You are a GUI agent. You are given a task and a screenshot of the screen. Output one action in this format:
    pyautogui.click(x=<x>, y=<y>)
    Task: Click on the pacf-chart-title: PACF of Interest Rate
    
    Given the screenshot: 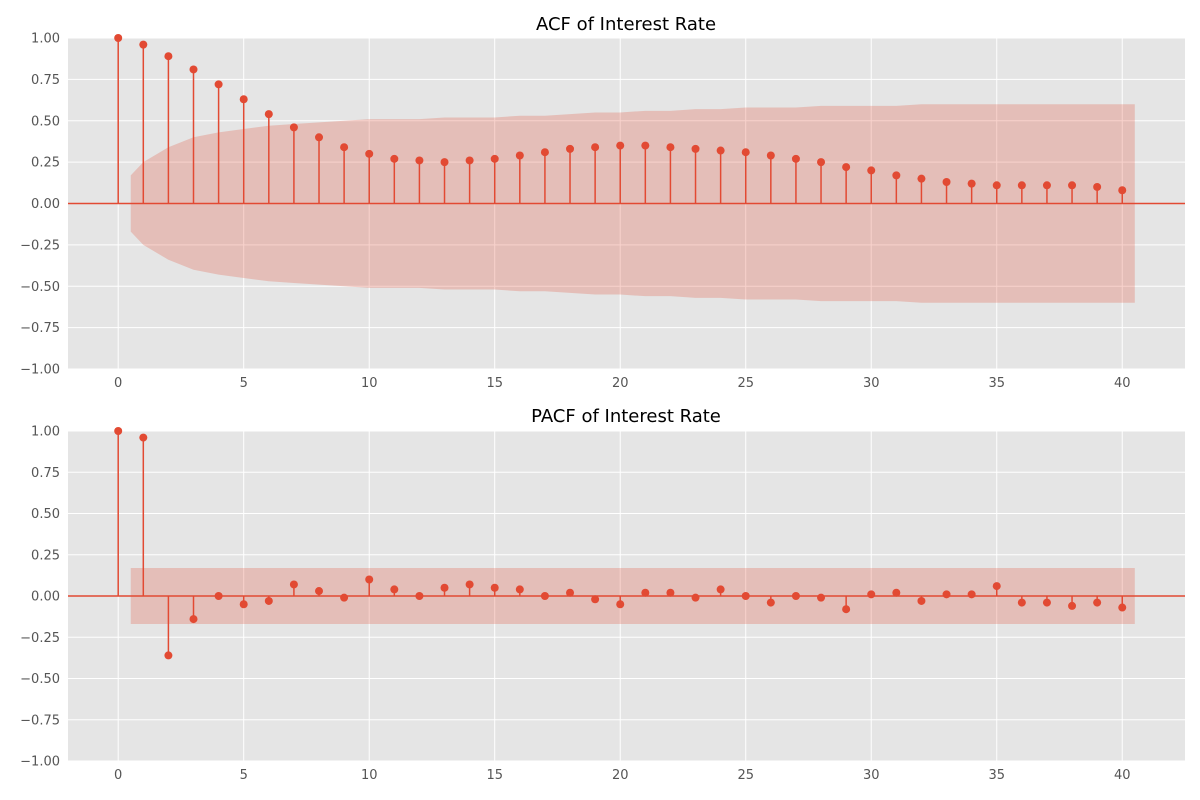 What is the action you would take?
    pyautogui.click(x=626, y=416)
    